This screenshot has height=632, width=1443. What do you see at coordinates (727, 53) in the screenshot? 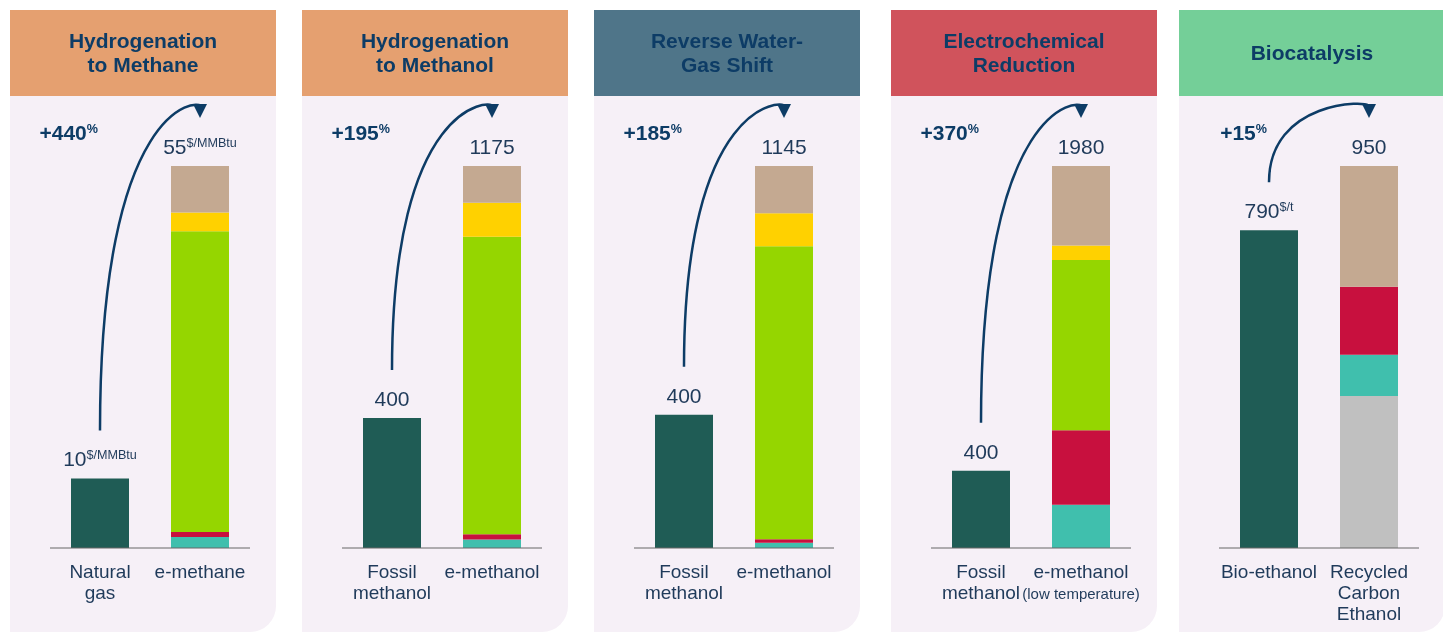
I see `chart-title: Reverse Water-Gas Shift` at bounding box center [727, 53].